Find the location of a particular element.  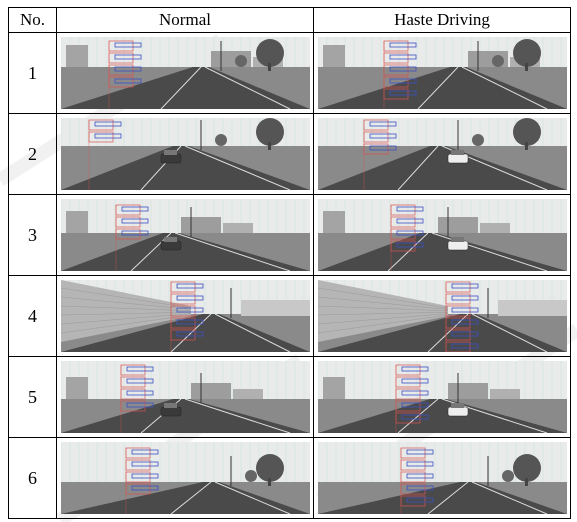

header-normal: Normal is located at coordinates (185, 20).